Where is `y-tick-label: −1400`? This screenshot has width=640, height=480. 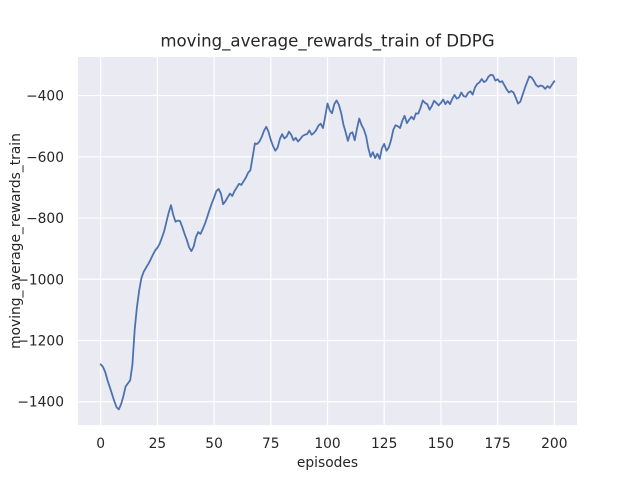
y-tick-label: −1400 is located at coordinates (40, 403).